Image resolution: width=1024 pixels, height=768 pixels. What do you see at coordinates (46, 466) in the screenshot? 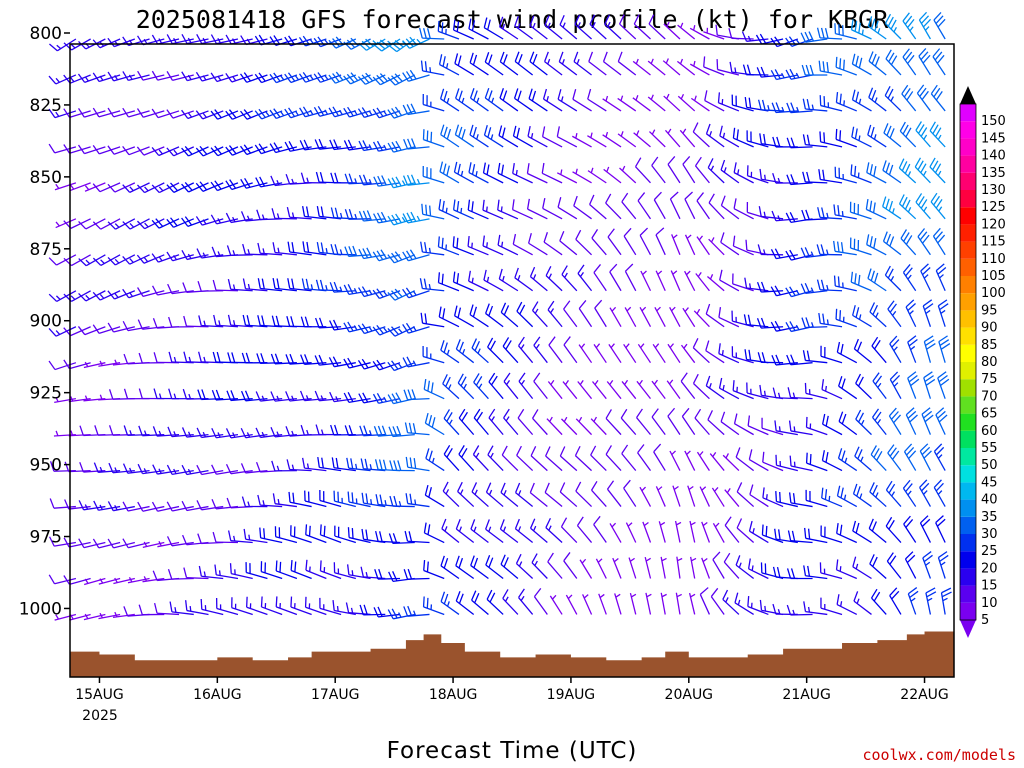
I see `y-tick-label: 950` at bounding box center [46, 466].